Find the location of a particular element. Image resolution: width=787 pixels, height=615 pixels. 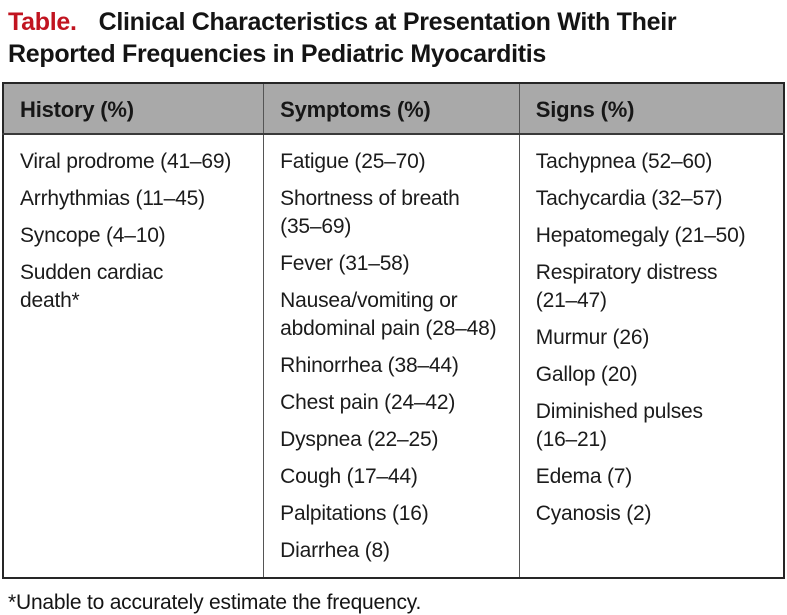

table-cell-item: Rhinorrhea (38–44) is located at coordinates (369, 365).